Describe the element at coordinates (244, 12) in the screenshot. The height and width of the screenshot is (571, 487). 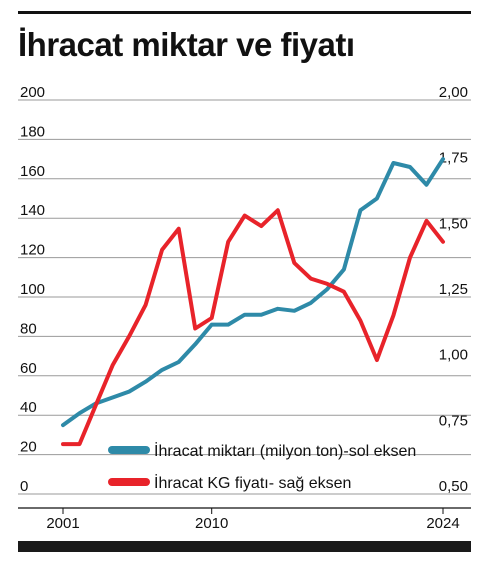
I see `top-rule` at that location.